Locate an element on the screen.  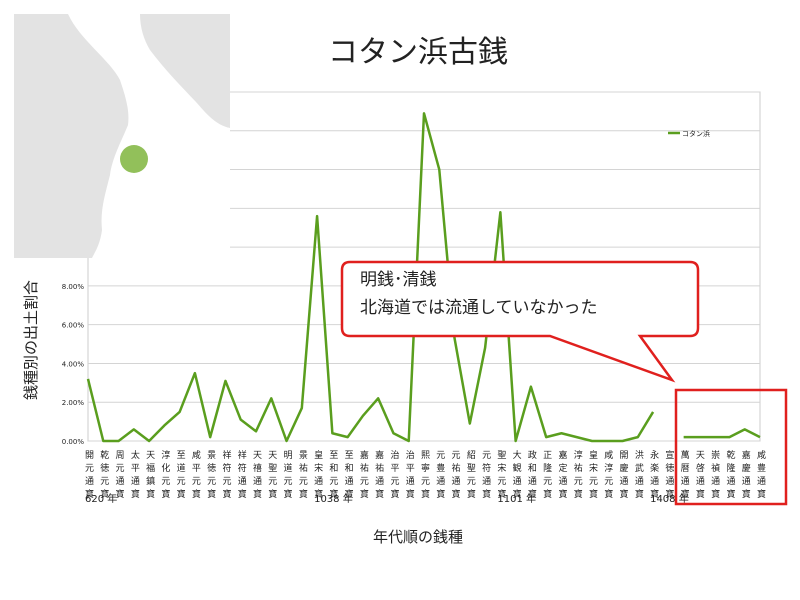
x-tick-label: 祥符通寶 is located at coordinates (241, 475).